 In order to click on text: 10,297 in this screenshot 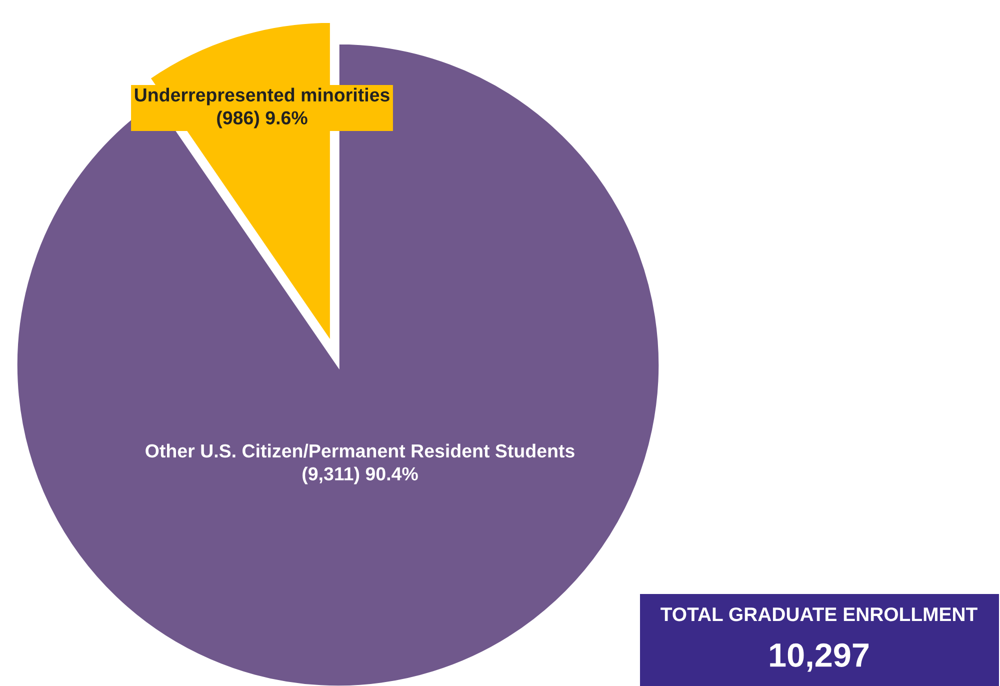, I will do `click(819, 657)`.